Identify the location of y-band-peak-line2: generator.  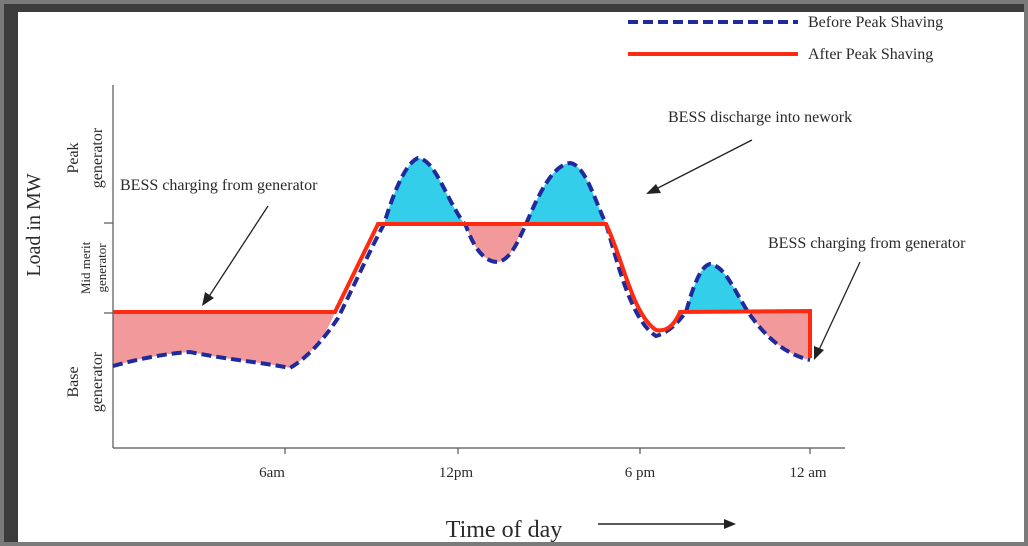
(97, 157).